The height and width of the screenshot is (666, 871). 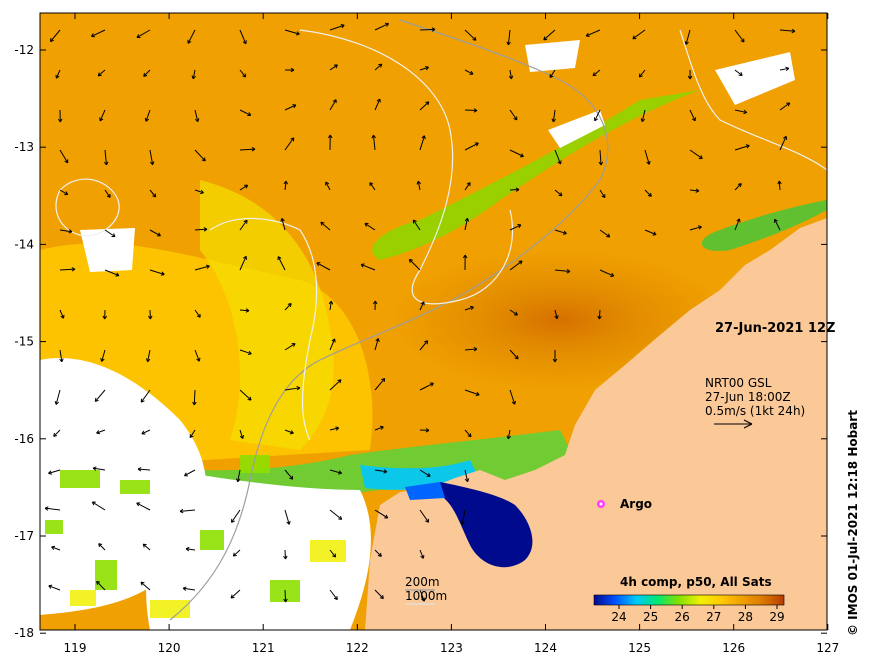 What do you see at coordinates (639, 648) in the screenshot?
I see `x-tick-label: 125` at bounding box center [639, 648].